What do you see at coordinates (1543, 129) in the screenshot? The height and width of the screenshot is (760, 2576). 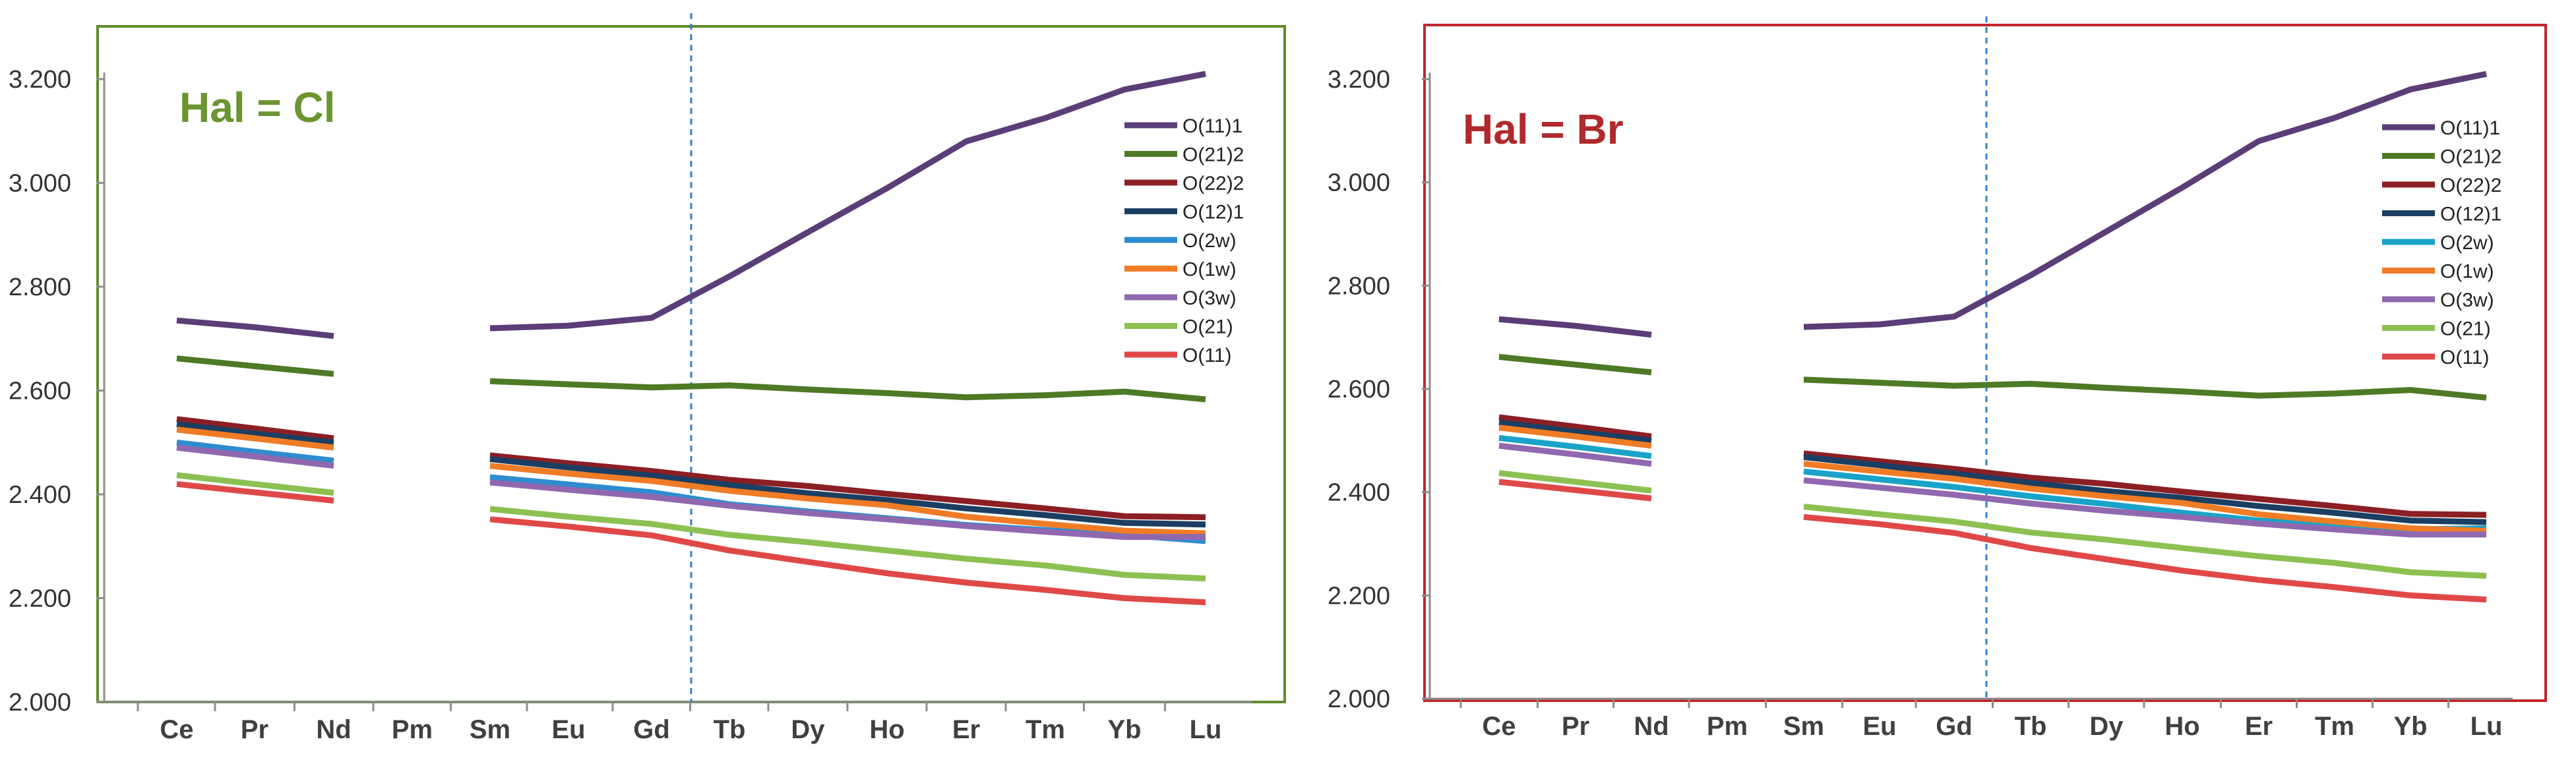 I see `chart-title: Hal = Br` at bounding box center [1543, 129].